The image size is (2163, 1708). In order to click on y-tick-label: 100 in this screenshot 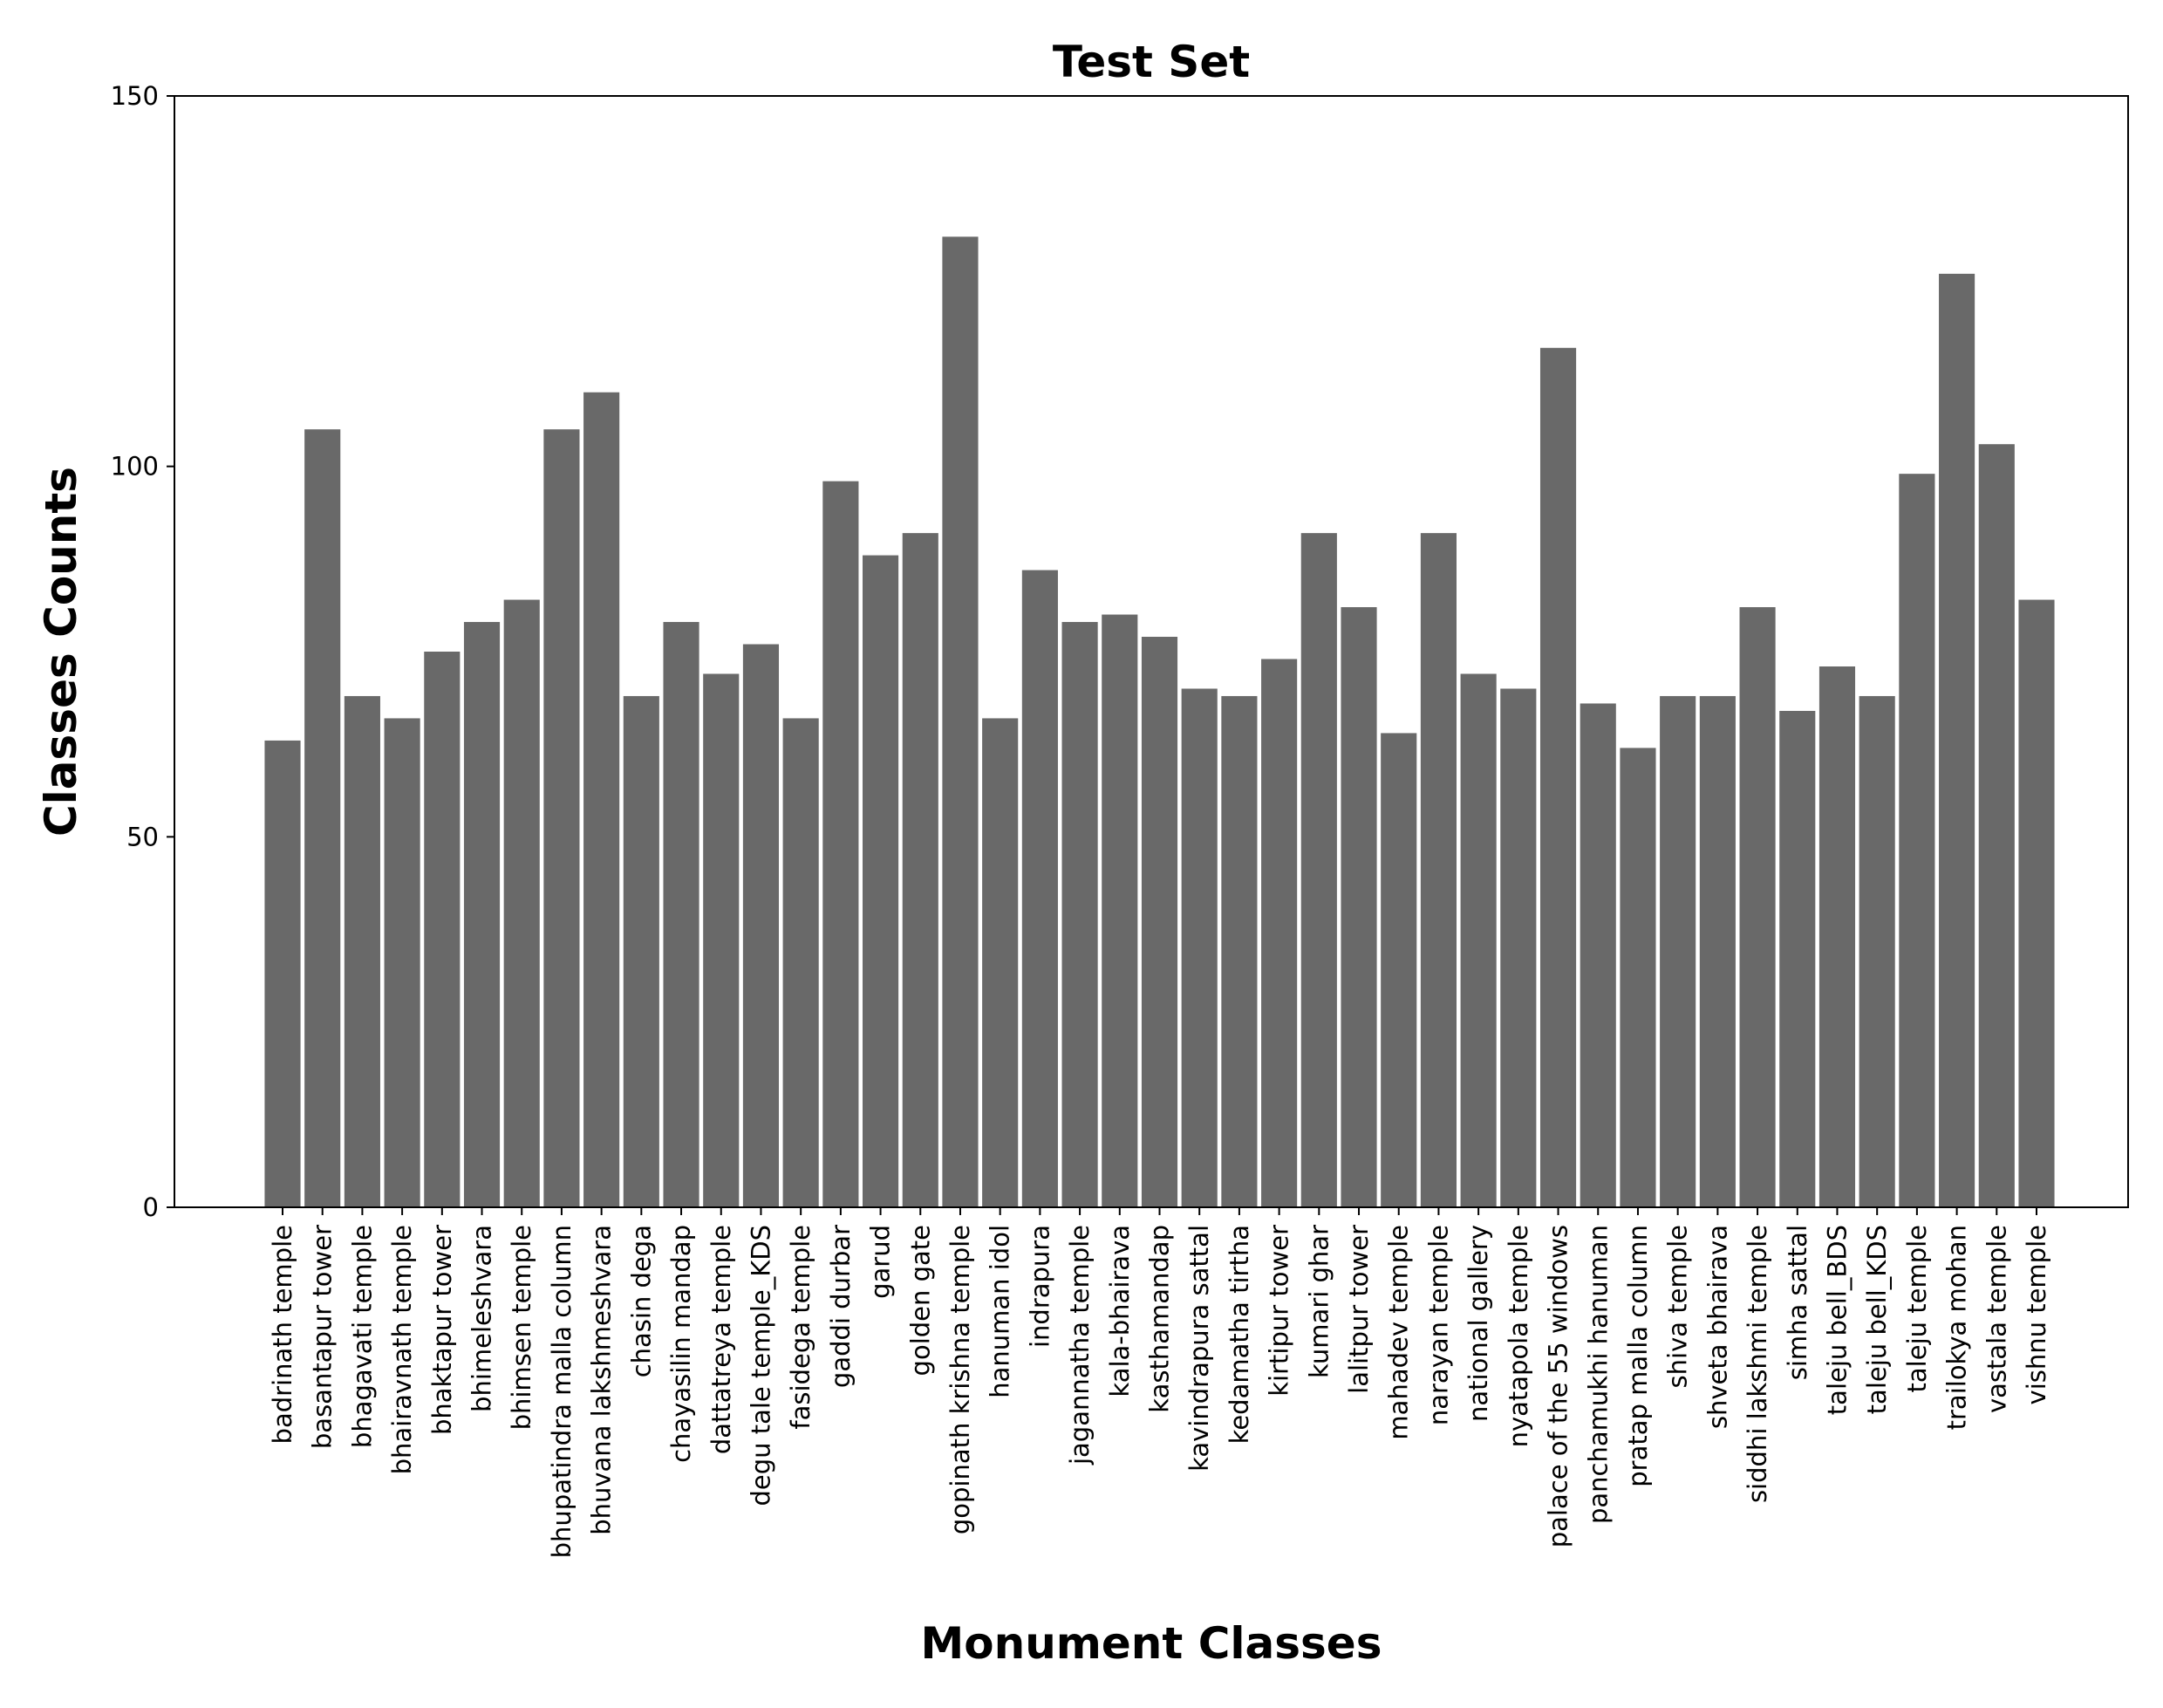, I will do `click(135, 467)`.